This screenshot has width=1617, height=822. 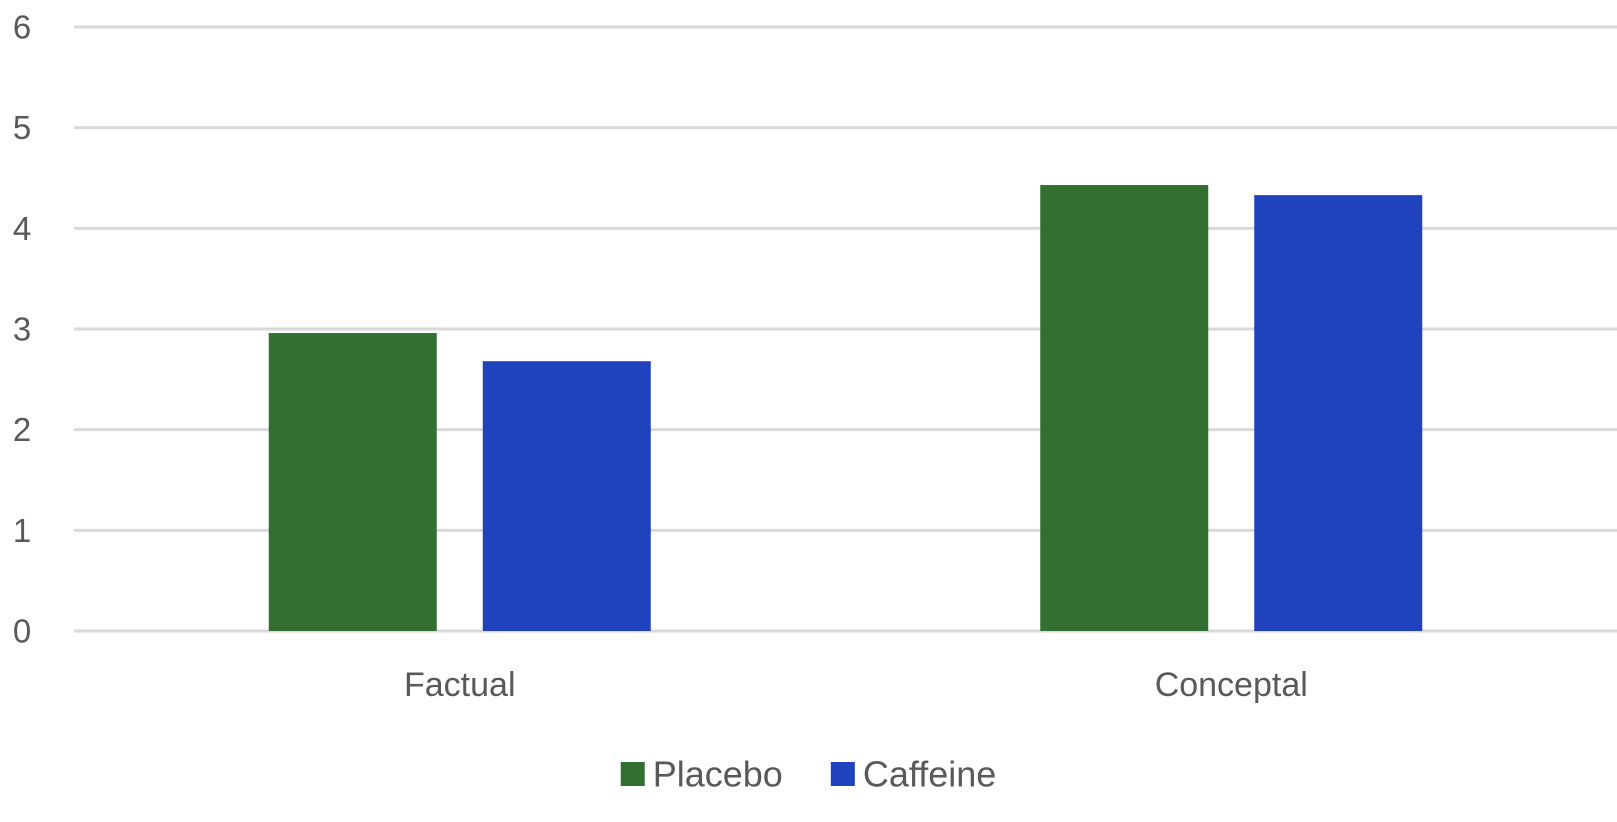 I want to click on x-category-label: Conceptal, so click(x=1231, y=685).